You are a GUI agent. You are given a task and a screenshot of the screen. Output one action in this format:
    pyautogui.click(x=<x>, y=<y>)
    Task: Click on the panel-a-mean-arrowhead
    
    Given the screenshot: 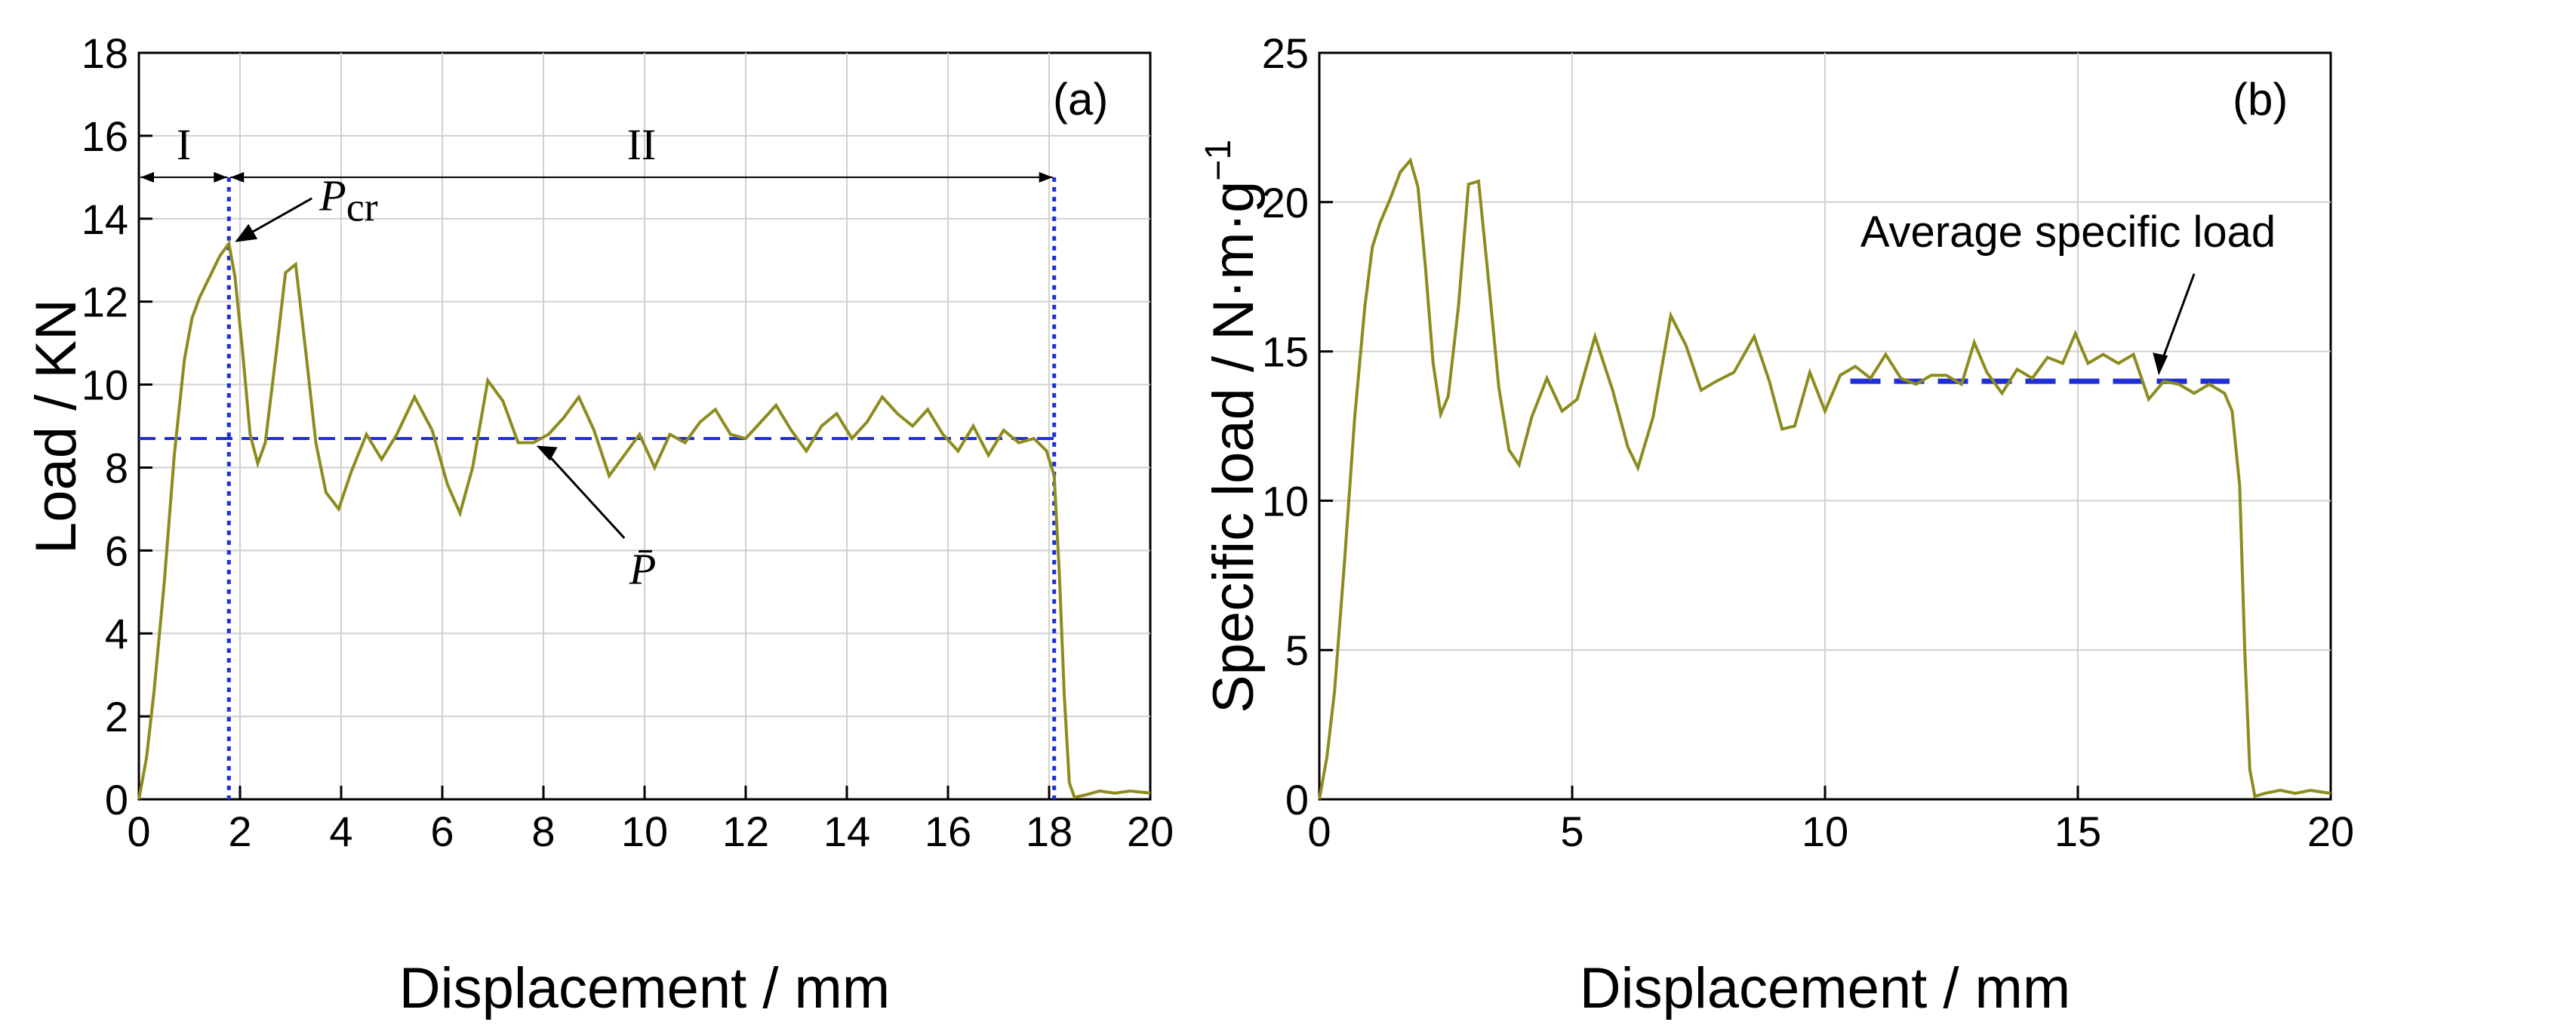 What is the action you would take?
    pyautogui.click(x=547, y=453)
    